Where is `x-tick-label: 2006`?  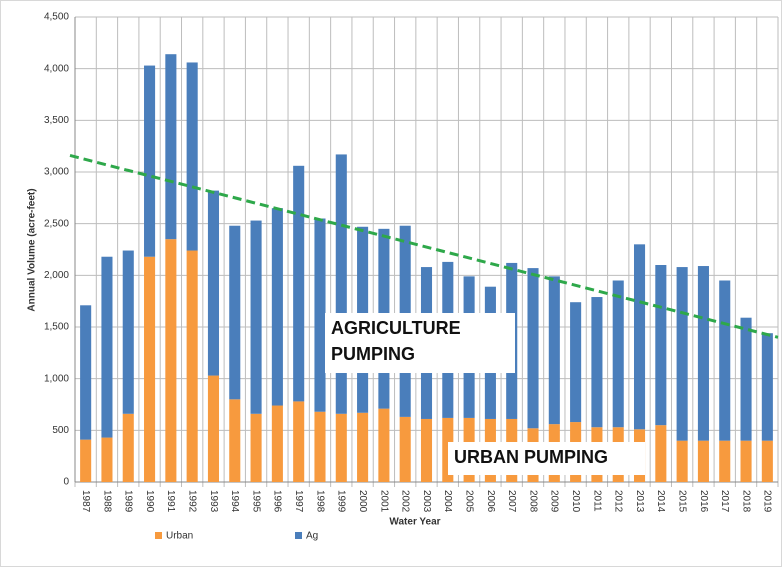 x-tick-label: 2006 is located at coordinates (490, 501).